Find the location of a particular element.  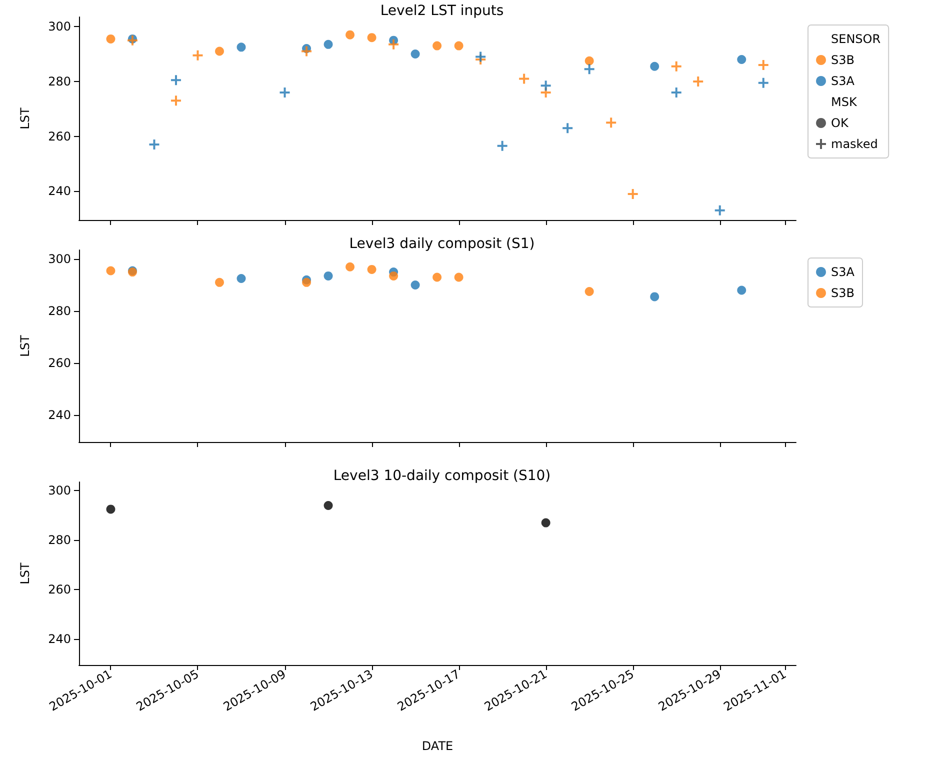

chart-title: Level3 daily composit (S1) is located at coordinates (442, 244).